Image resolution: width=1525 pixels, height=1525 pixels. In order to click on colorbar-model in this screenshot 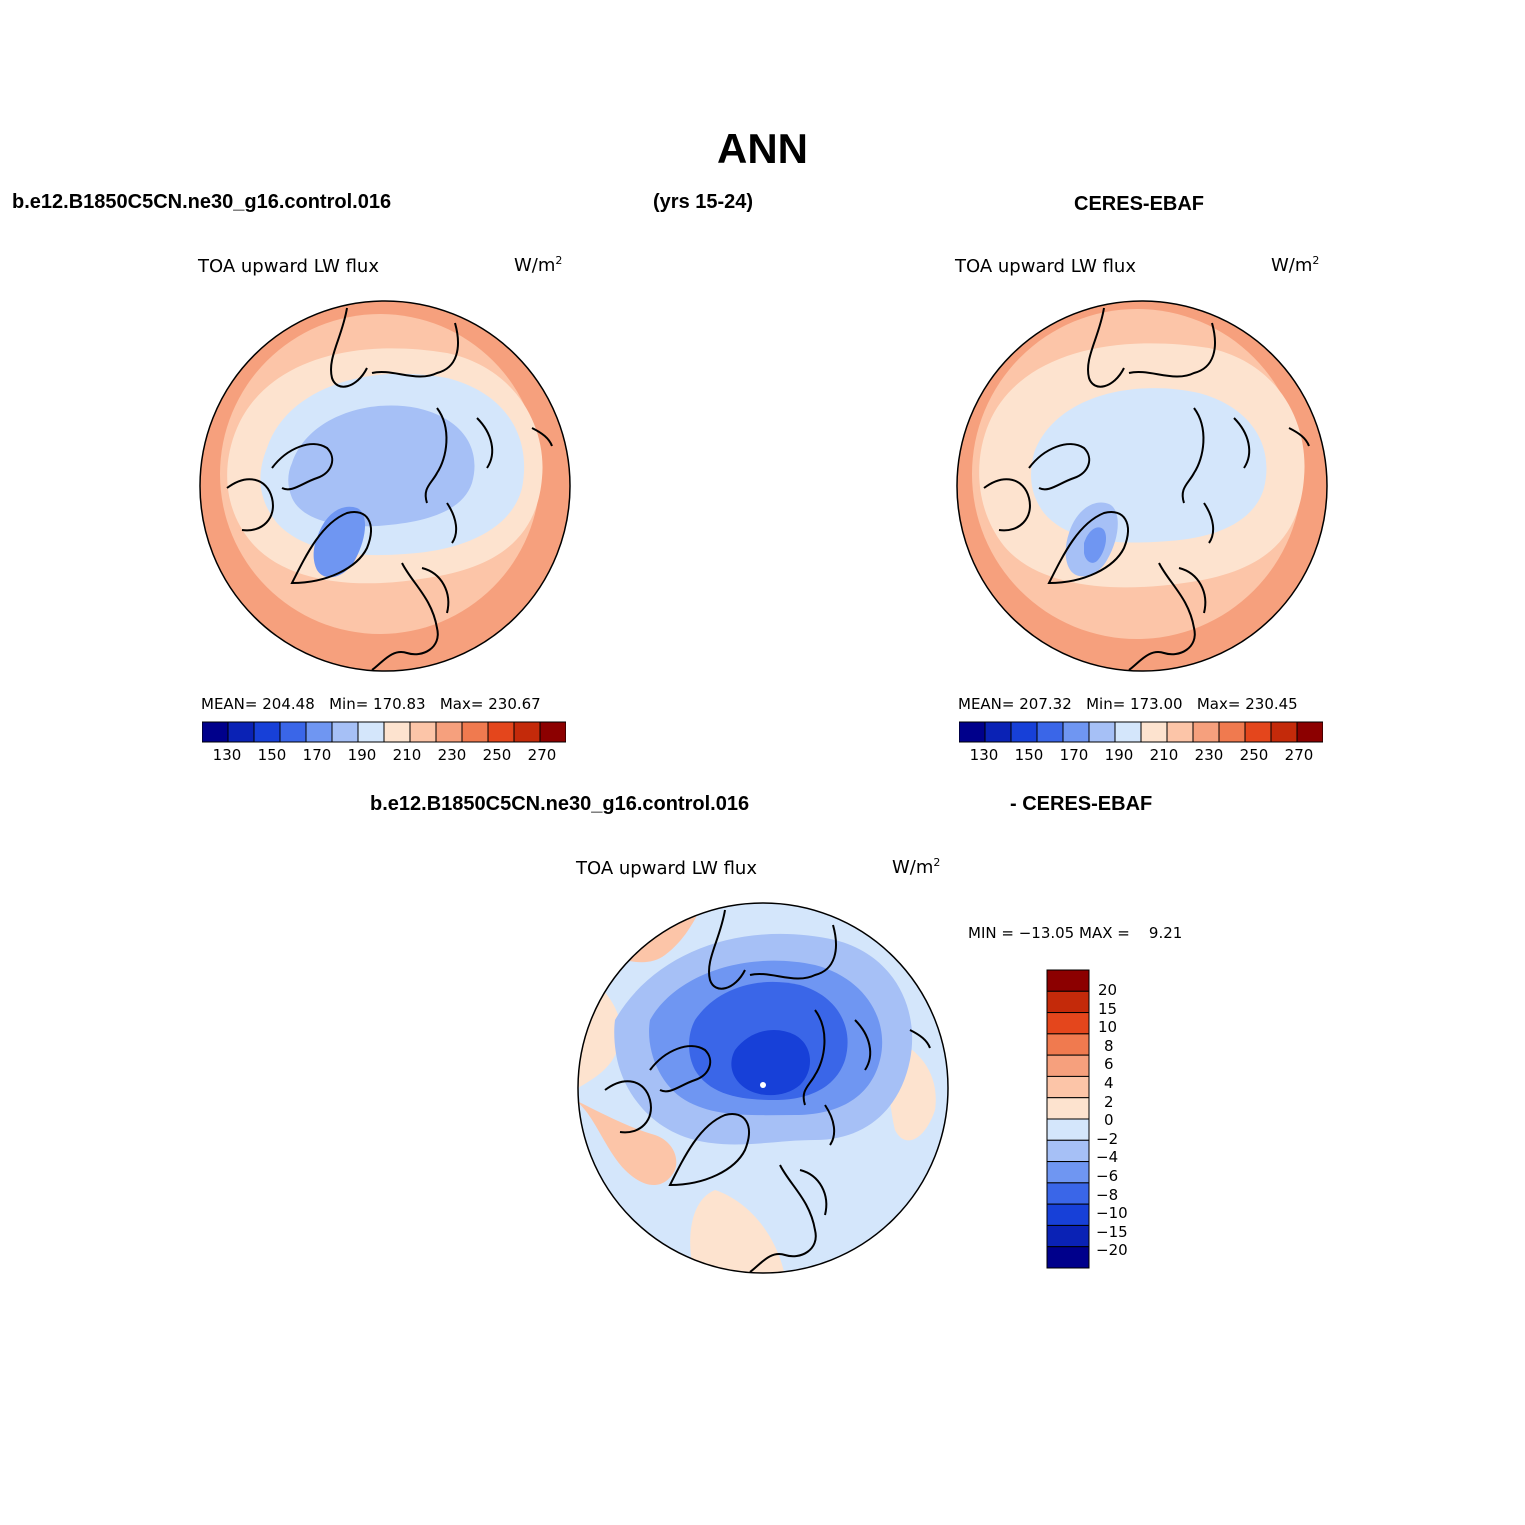, I will do `click(384, 732)`.